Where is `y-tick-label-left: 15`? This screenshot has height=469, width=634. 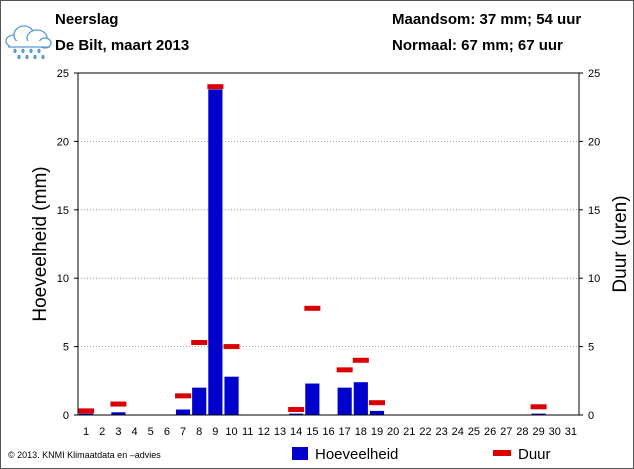
y-tick-label-left: 15 is located at coordinates (63, 211).